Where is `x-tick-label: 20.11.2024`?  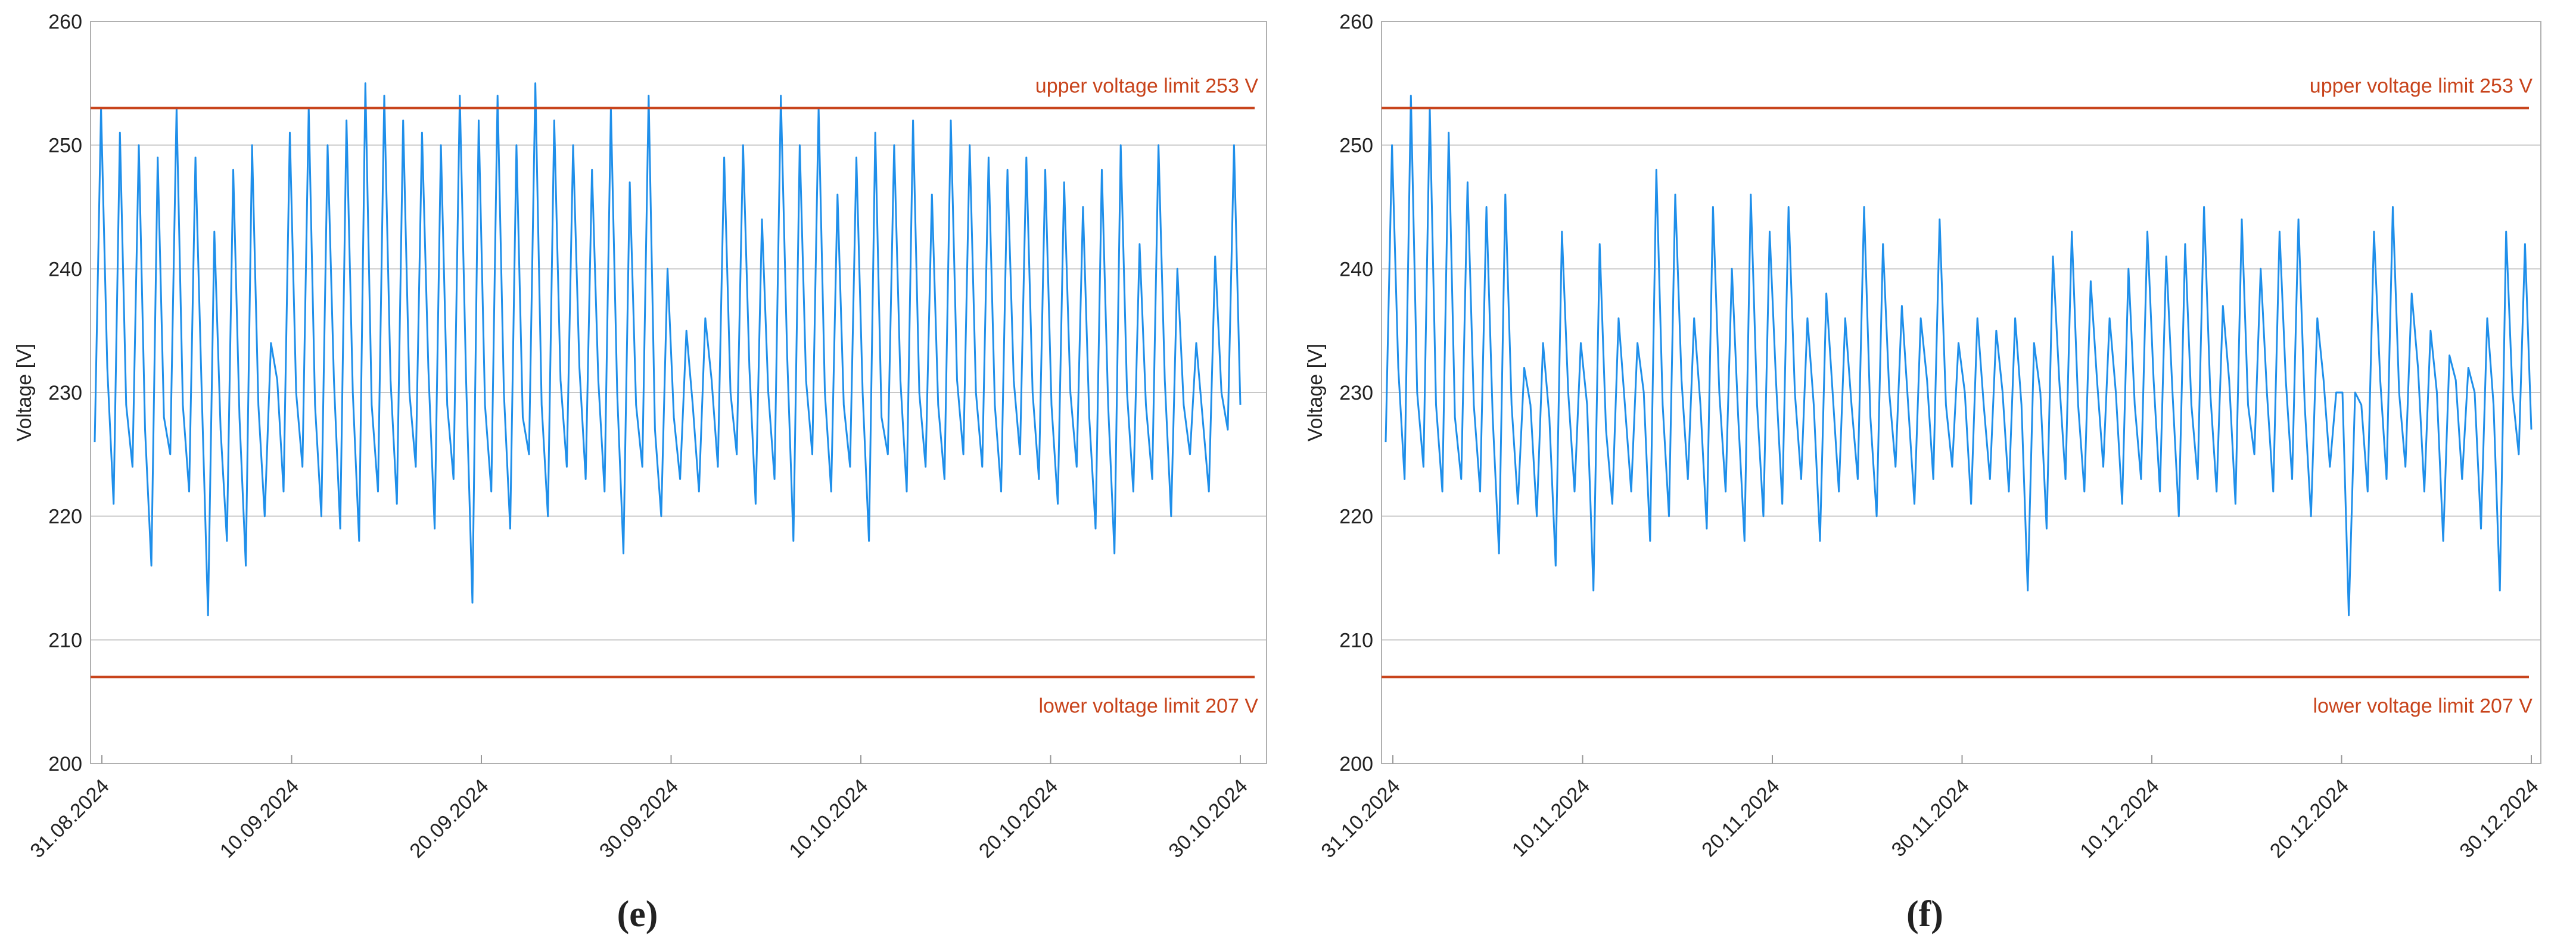 x-tick-label: 20.11.2024 is located at coordinates (1740, 818).